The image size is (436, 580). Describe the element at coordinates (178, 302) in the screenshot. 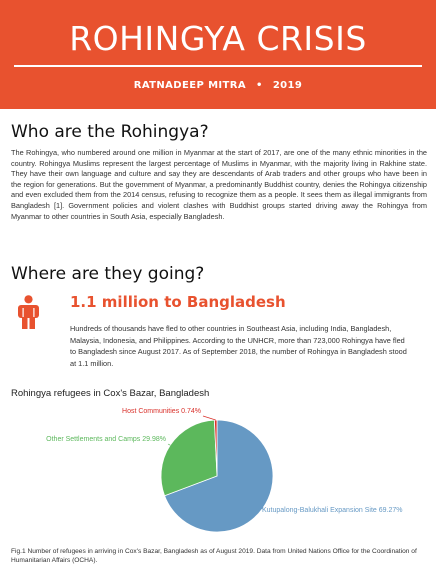

I see `stat-headline: 1.1 million to Bangladesh` at that location.